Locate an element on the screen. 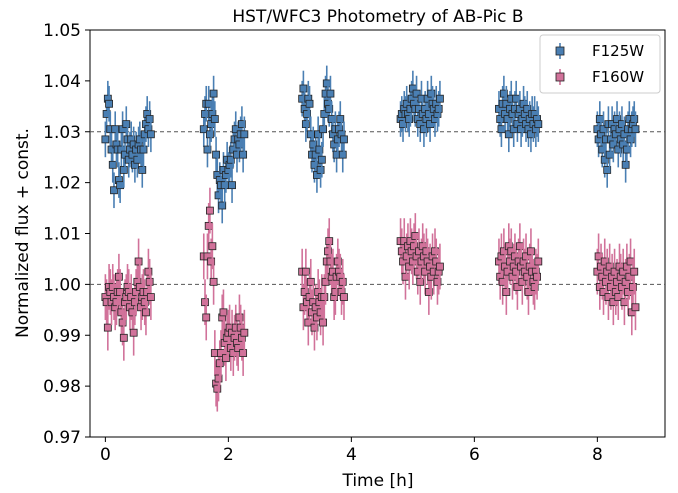 This screenshot has height=493, width=678. chart-title: HST/WFC3 Photometry of AB-Pic B is located at coordinates (377, 17).